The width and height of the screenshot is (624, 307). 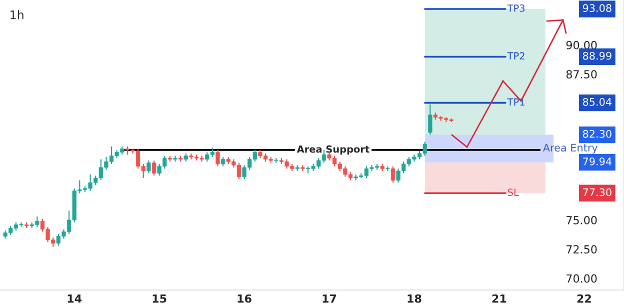 What do you see at coordinates (581, 249) in the screenshot?
I see `y-tick-label: 72.50` at bounding box center [581, 249].